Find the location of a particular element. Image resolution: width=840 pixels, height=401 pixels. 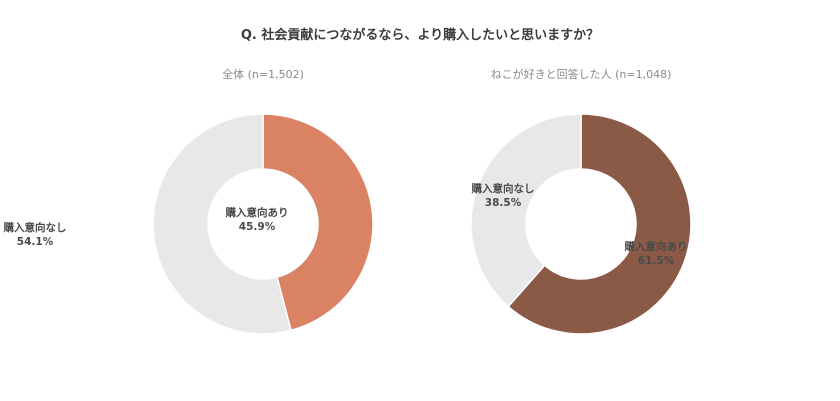

slice-label-yes: 購入意向あり 45.9% is located at coordinates (257, 220).